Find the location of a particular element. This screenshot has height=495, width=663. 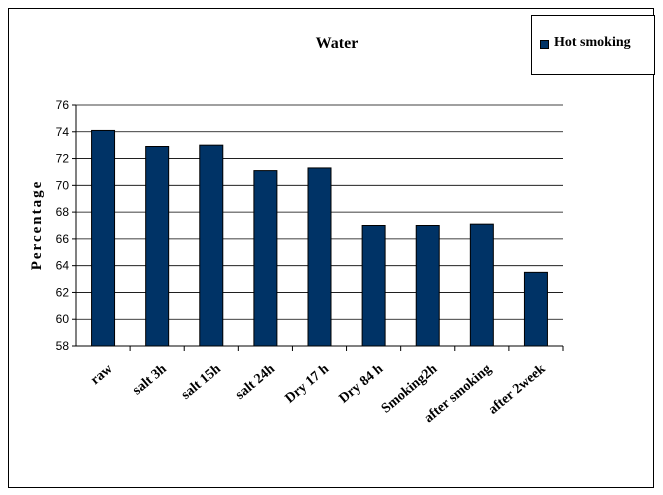

x-tick-label: after 2week is located at coordinates (517, 389).